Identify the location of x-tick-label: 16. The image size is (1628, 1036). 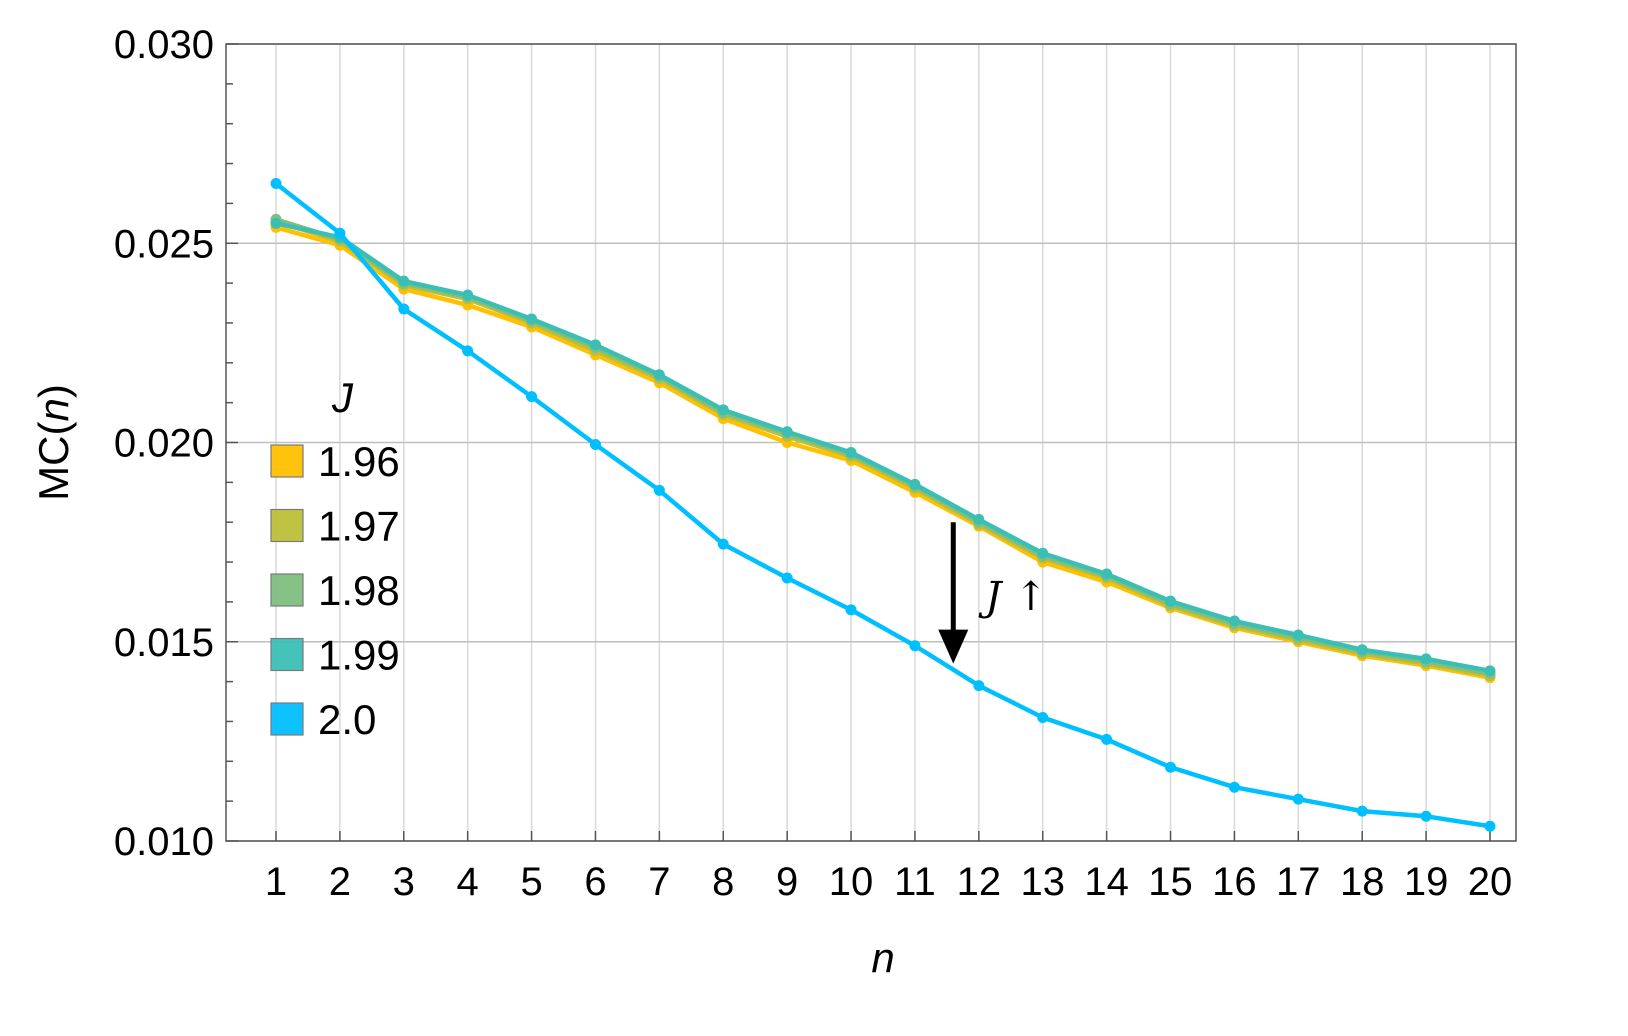
(1234, 882).